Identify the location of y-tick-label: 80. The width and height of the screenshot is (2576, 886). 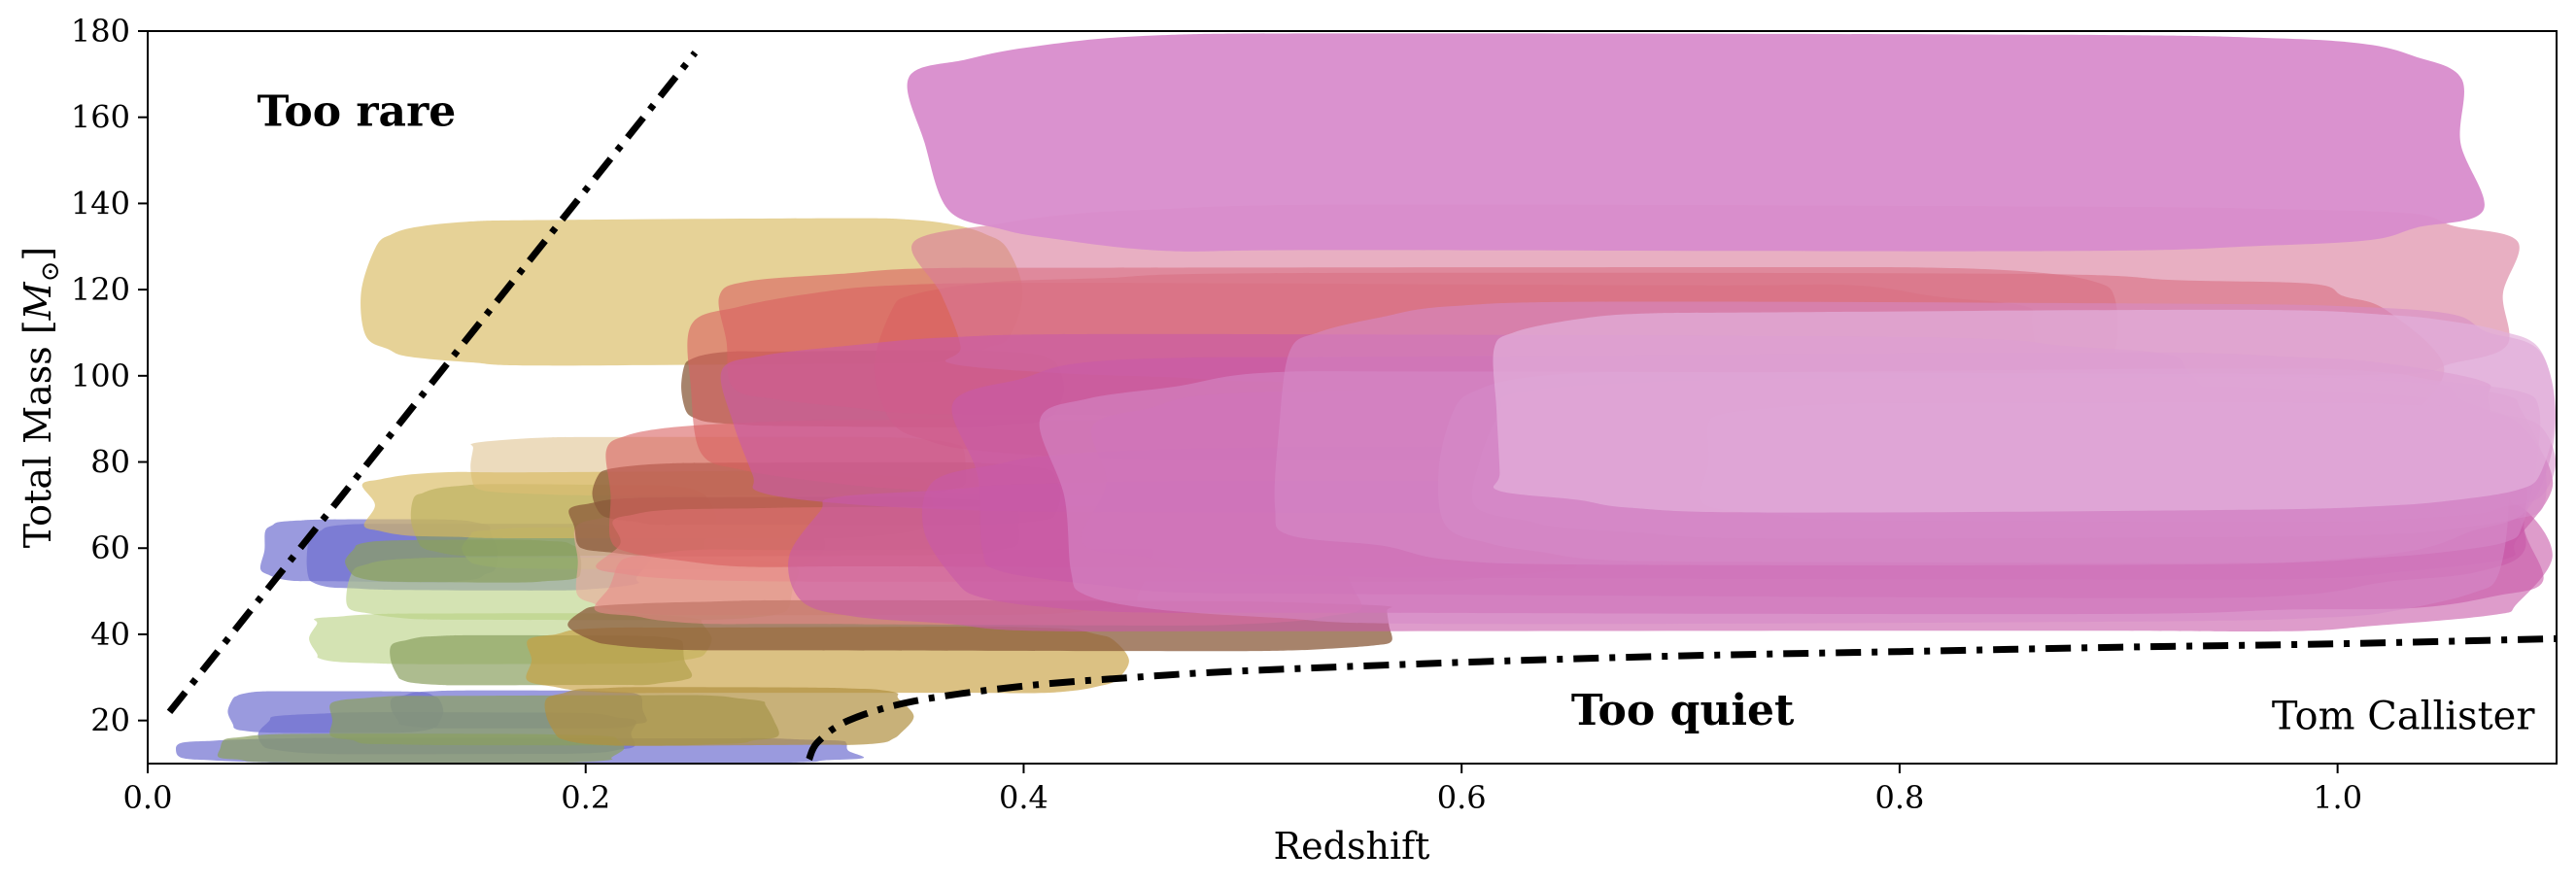
(110, 462).